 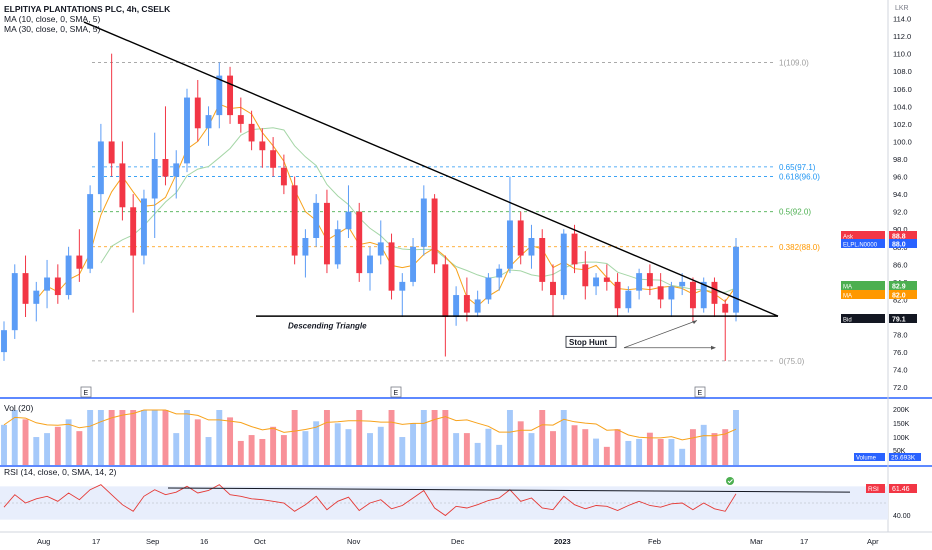 What do you see at coordinates (60, 472) in the screenshot?
I see `rsi-legend: RSI (14, close, 0, SMA, 14, 2)` at bounding box center [60, 472].